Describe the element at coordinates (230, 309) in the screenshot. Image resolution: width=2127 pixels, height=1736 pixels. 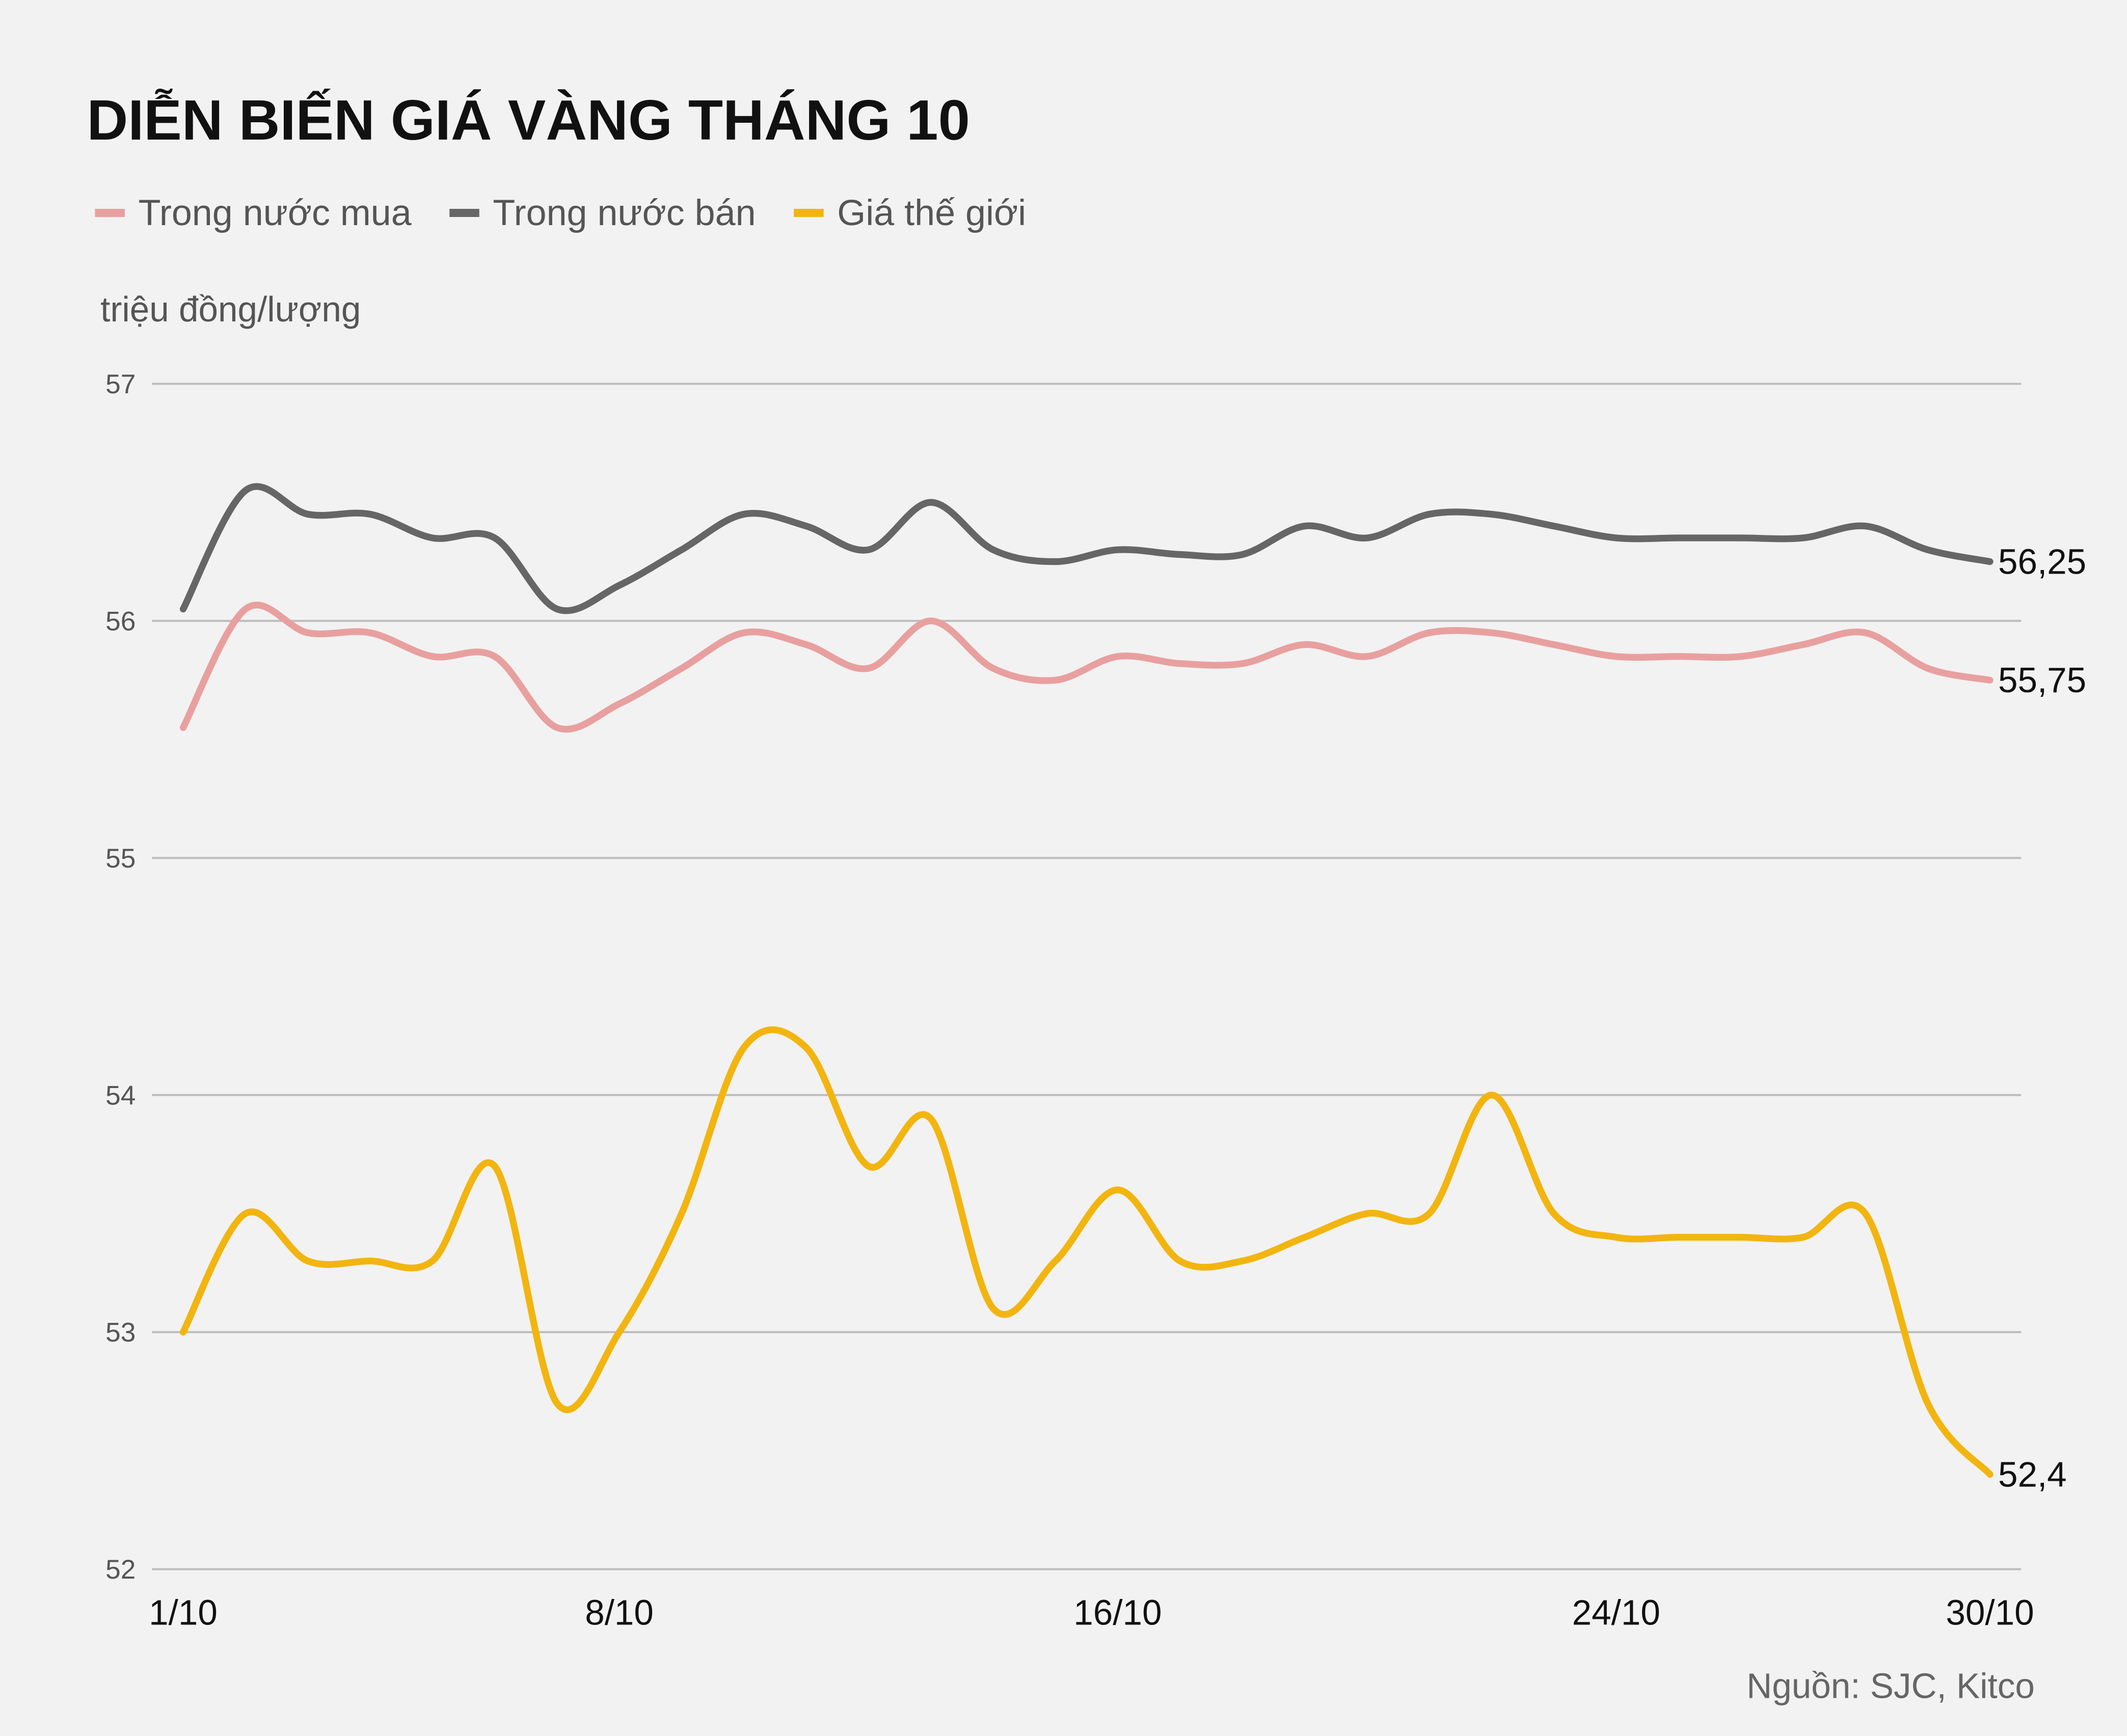
I see `y-axis-label: triệu đồng/lượng` at that location.